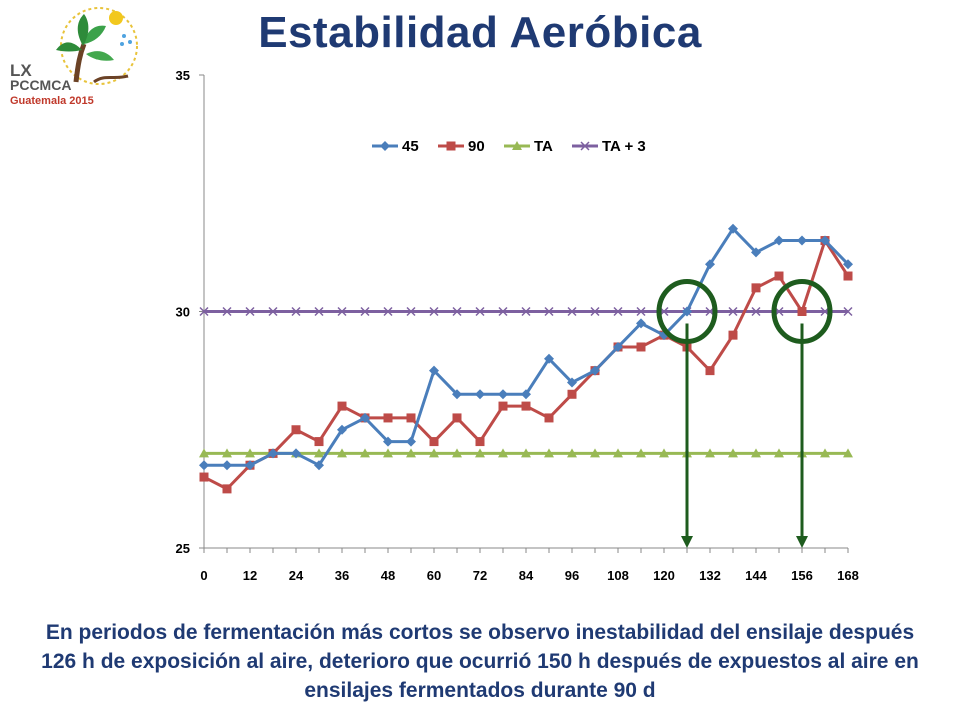 Image resolution: width=960 pixels, height=720 pixels. I want to click on legend-label: 45, so click(410, 146).